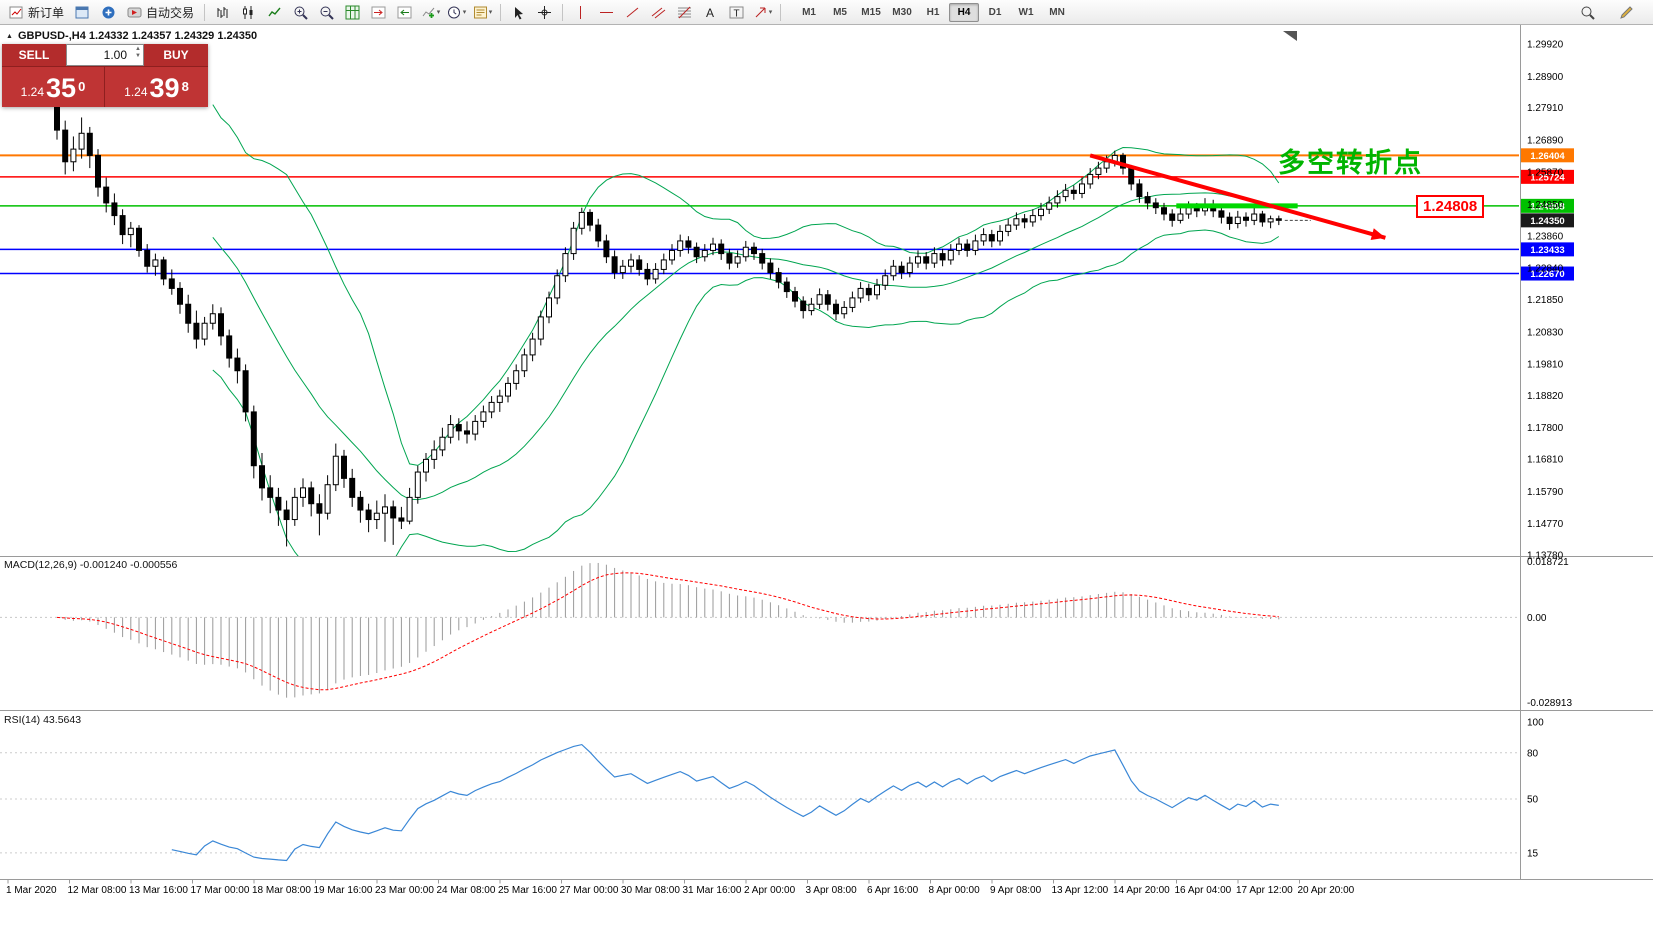  I want to click on text-label-icon: A, so click(710, 13).